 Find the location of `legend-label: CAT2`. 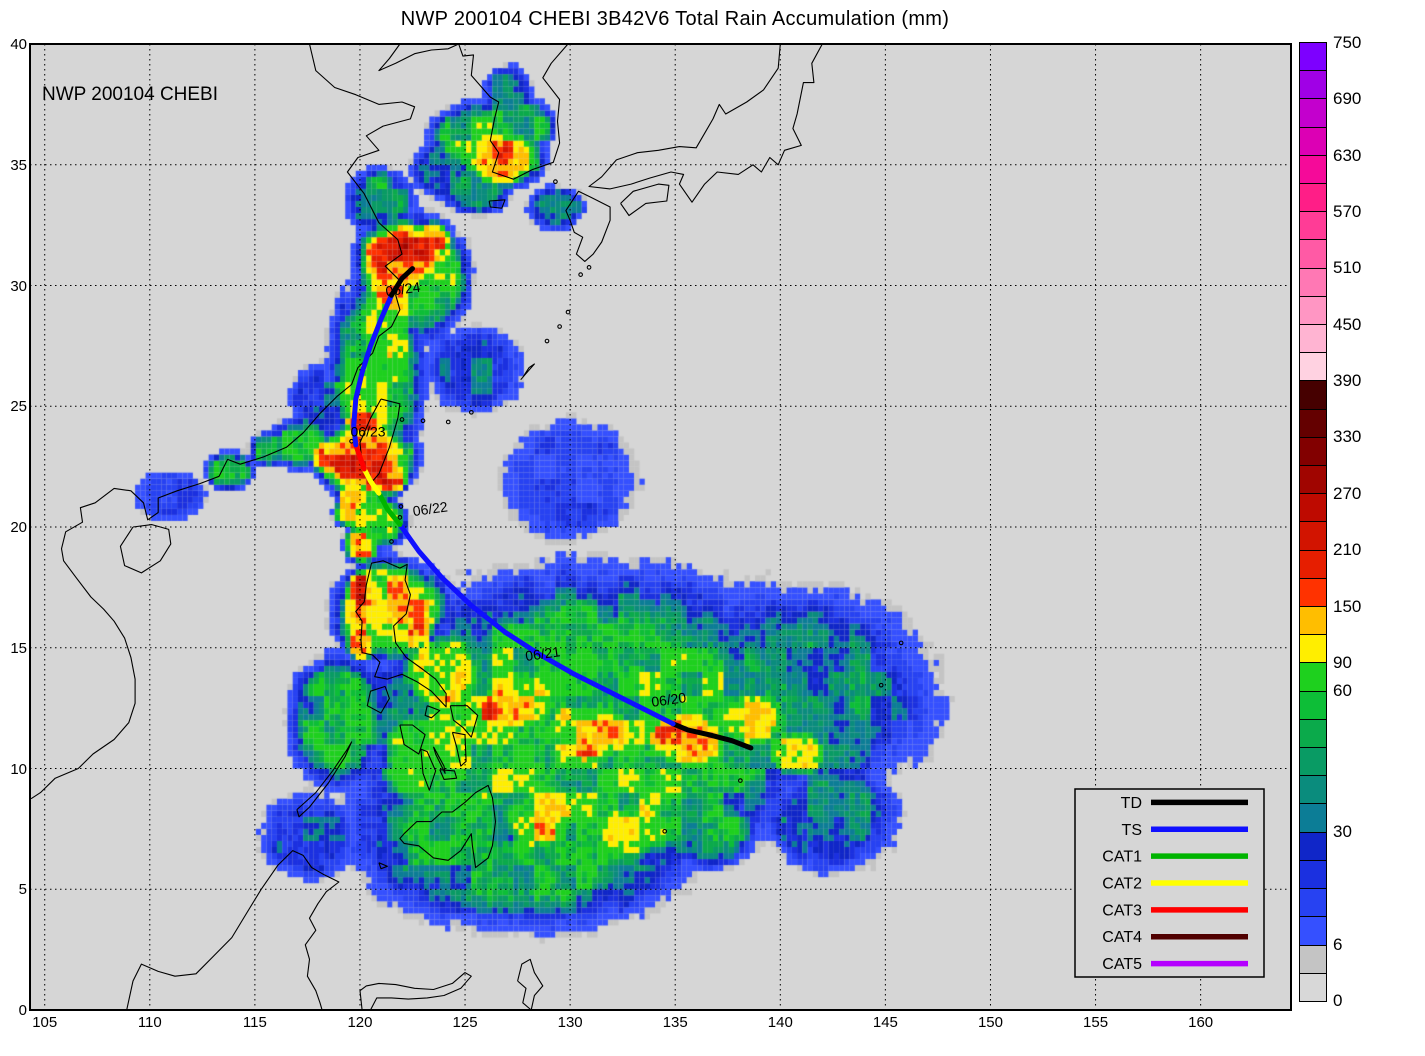

legend-label: CAT2 is located at coordinates (1122, 884).